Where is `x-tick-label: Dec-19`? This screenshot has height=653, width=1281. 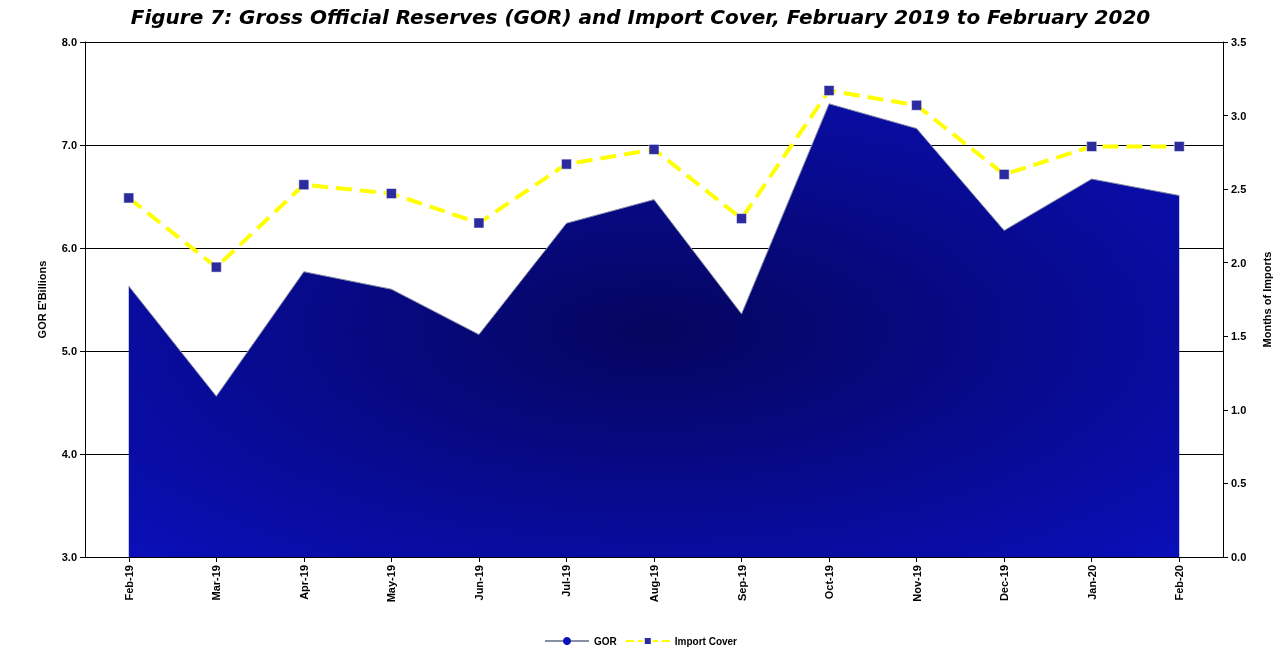
x-tick-label: Dec-19 is located at coordinates (1004, 583).